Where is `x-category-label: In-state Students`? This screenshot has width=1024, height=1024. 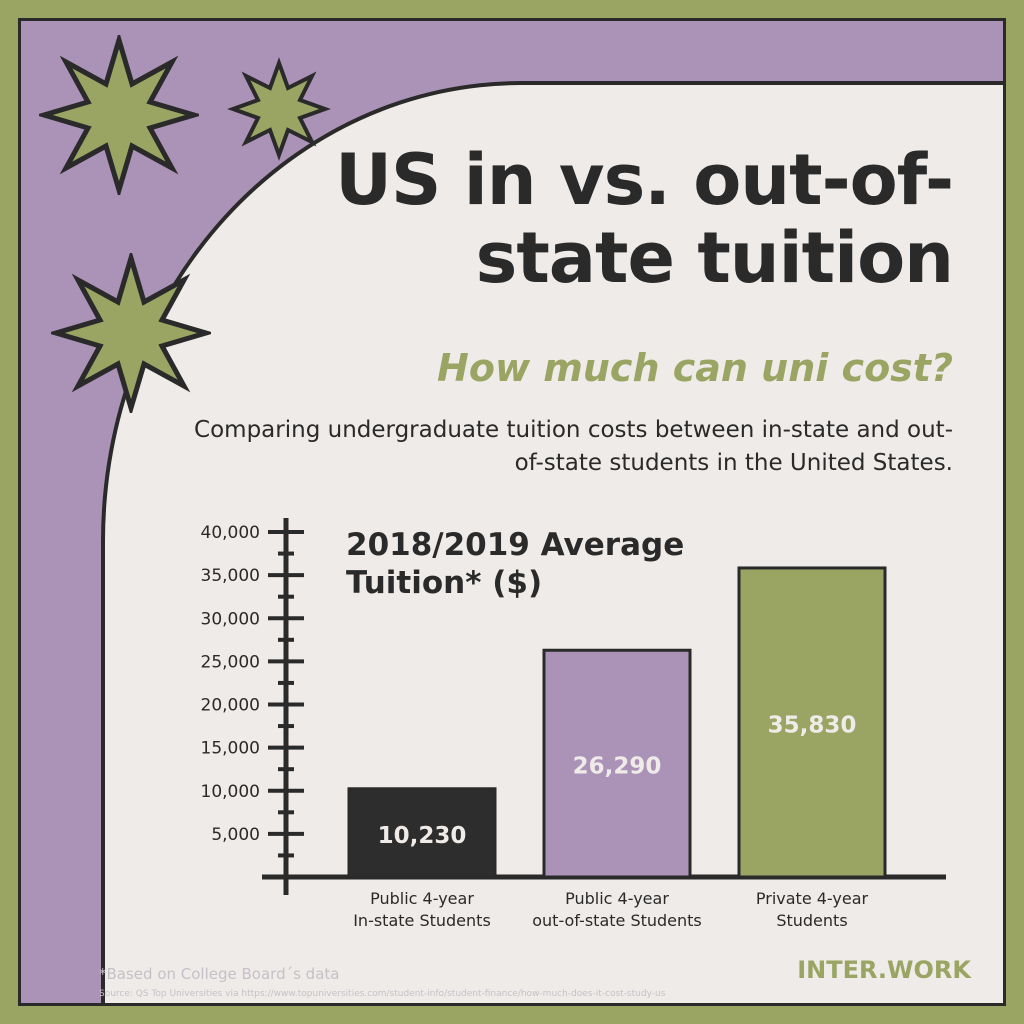 x-category-label: In-state Students is located at coordinates (422, 920).